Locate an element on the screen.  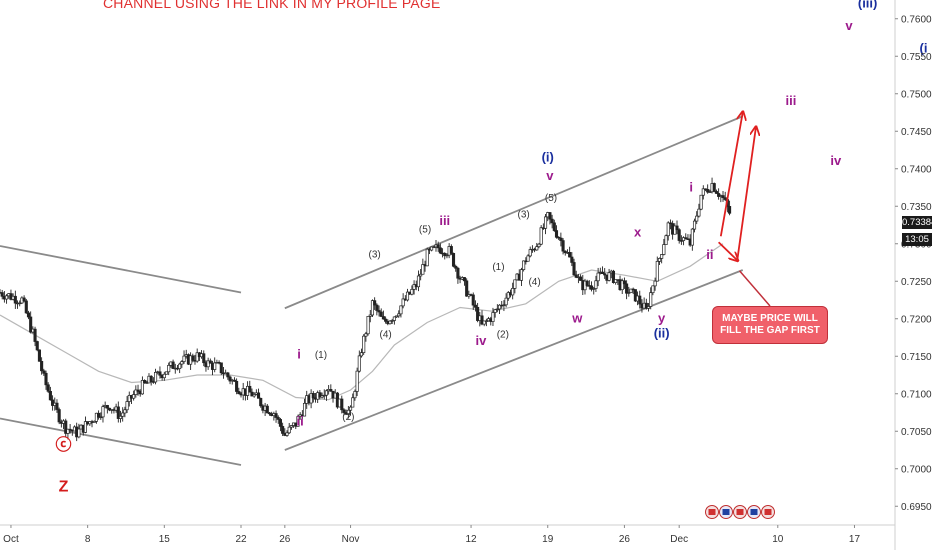
x-tick-label: 26 is located at coordinates (625, 539).